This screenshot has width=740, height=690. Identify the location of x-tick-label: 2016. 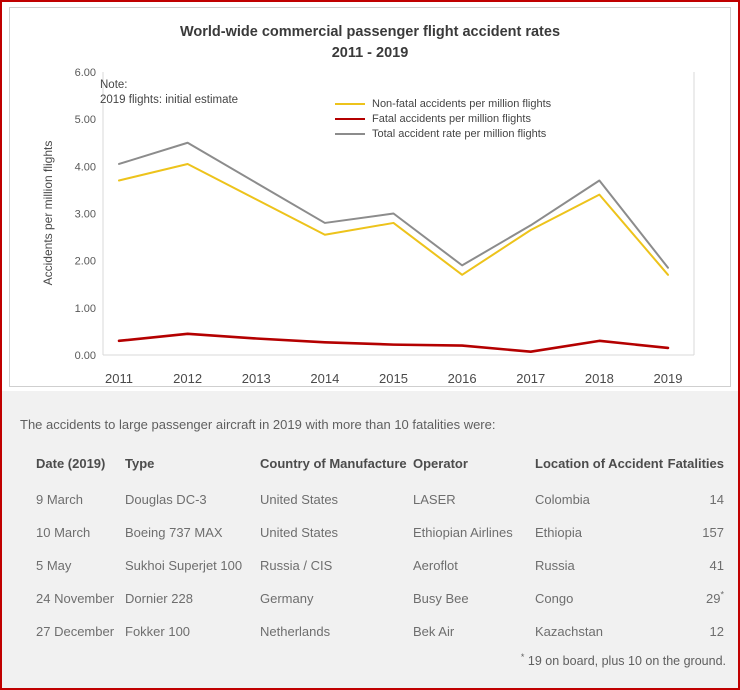
(462, 378).